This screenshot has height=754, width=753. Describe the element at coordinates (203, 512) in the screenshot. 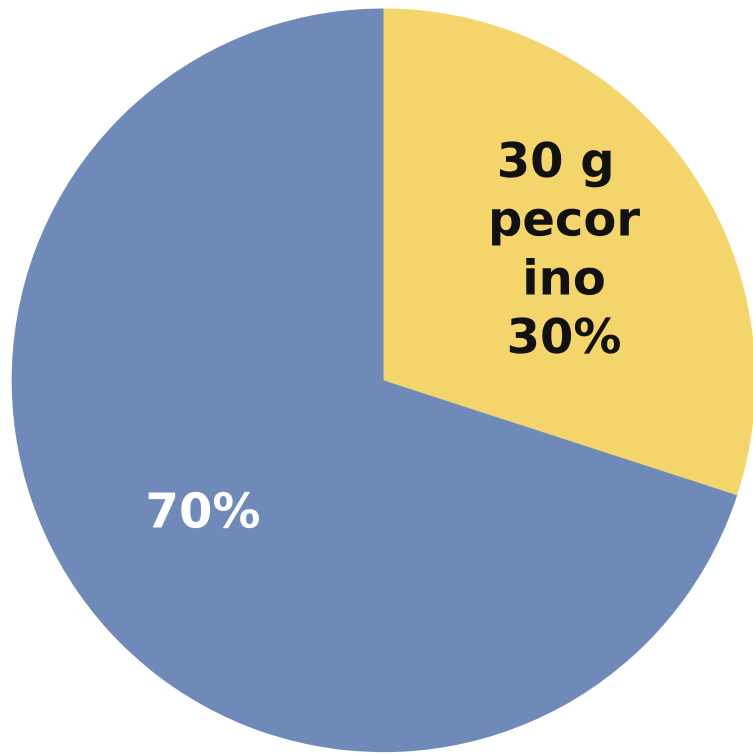

I see `data-label: 70%` at that location.